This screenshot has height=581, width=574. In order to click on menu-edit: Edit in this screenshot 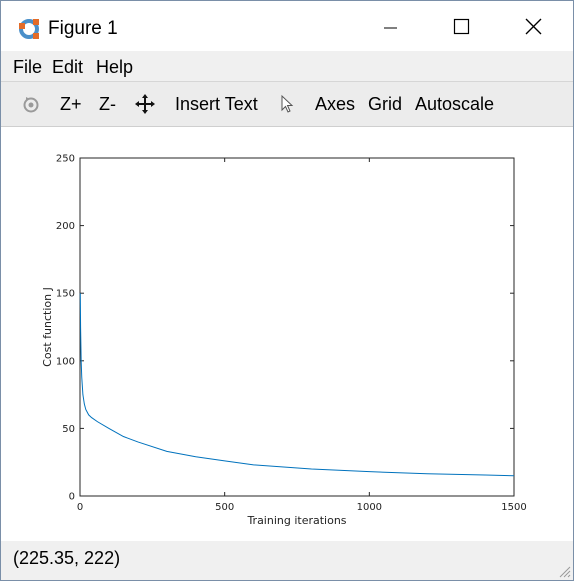, I will do `click(68, 67)`.